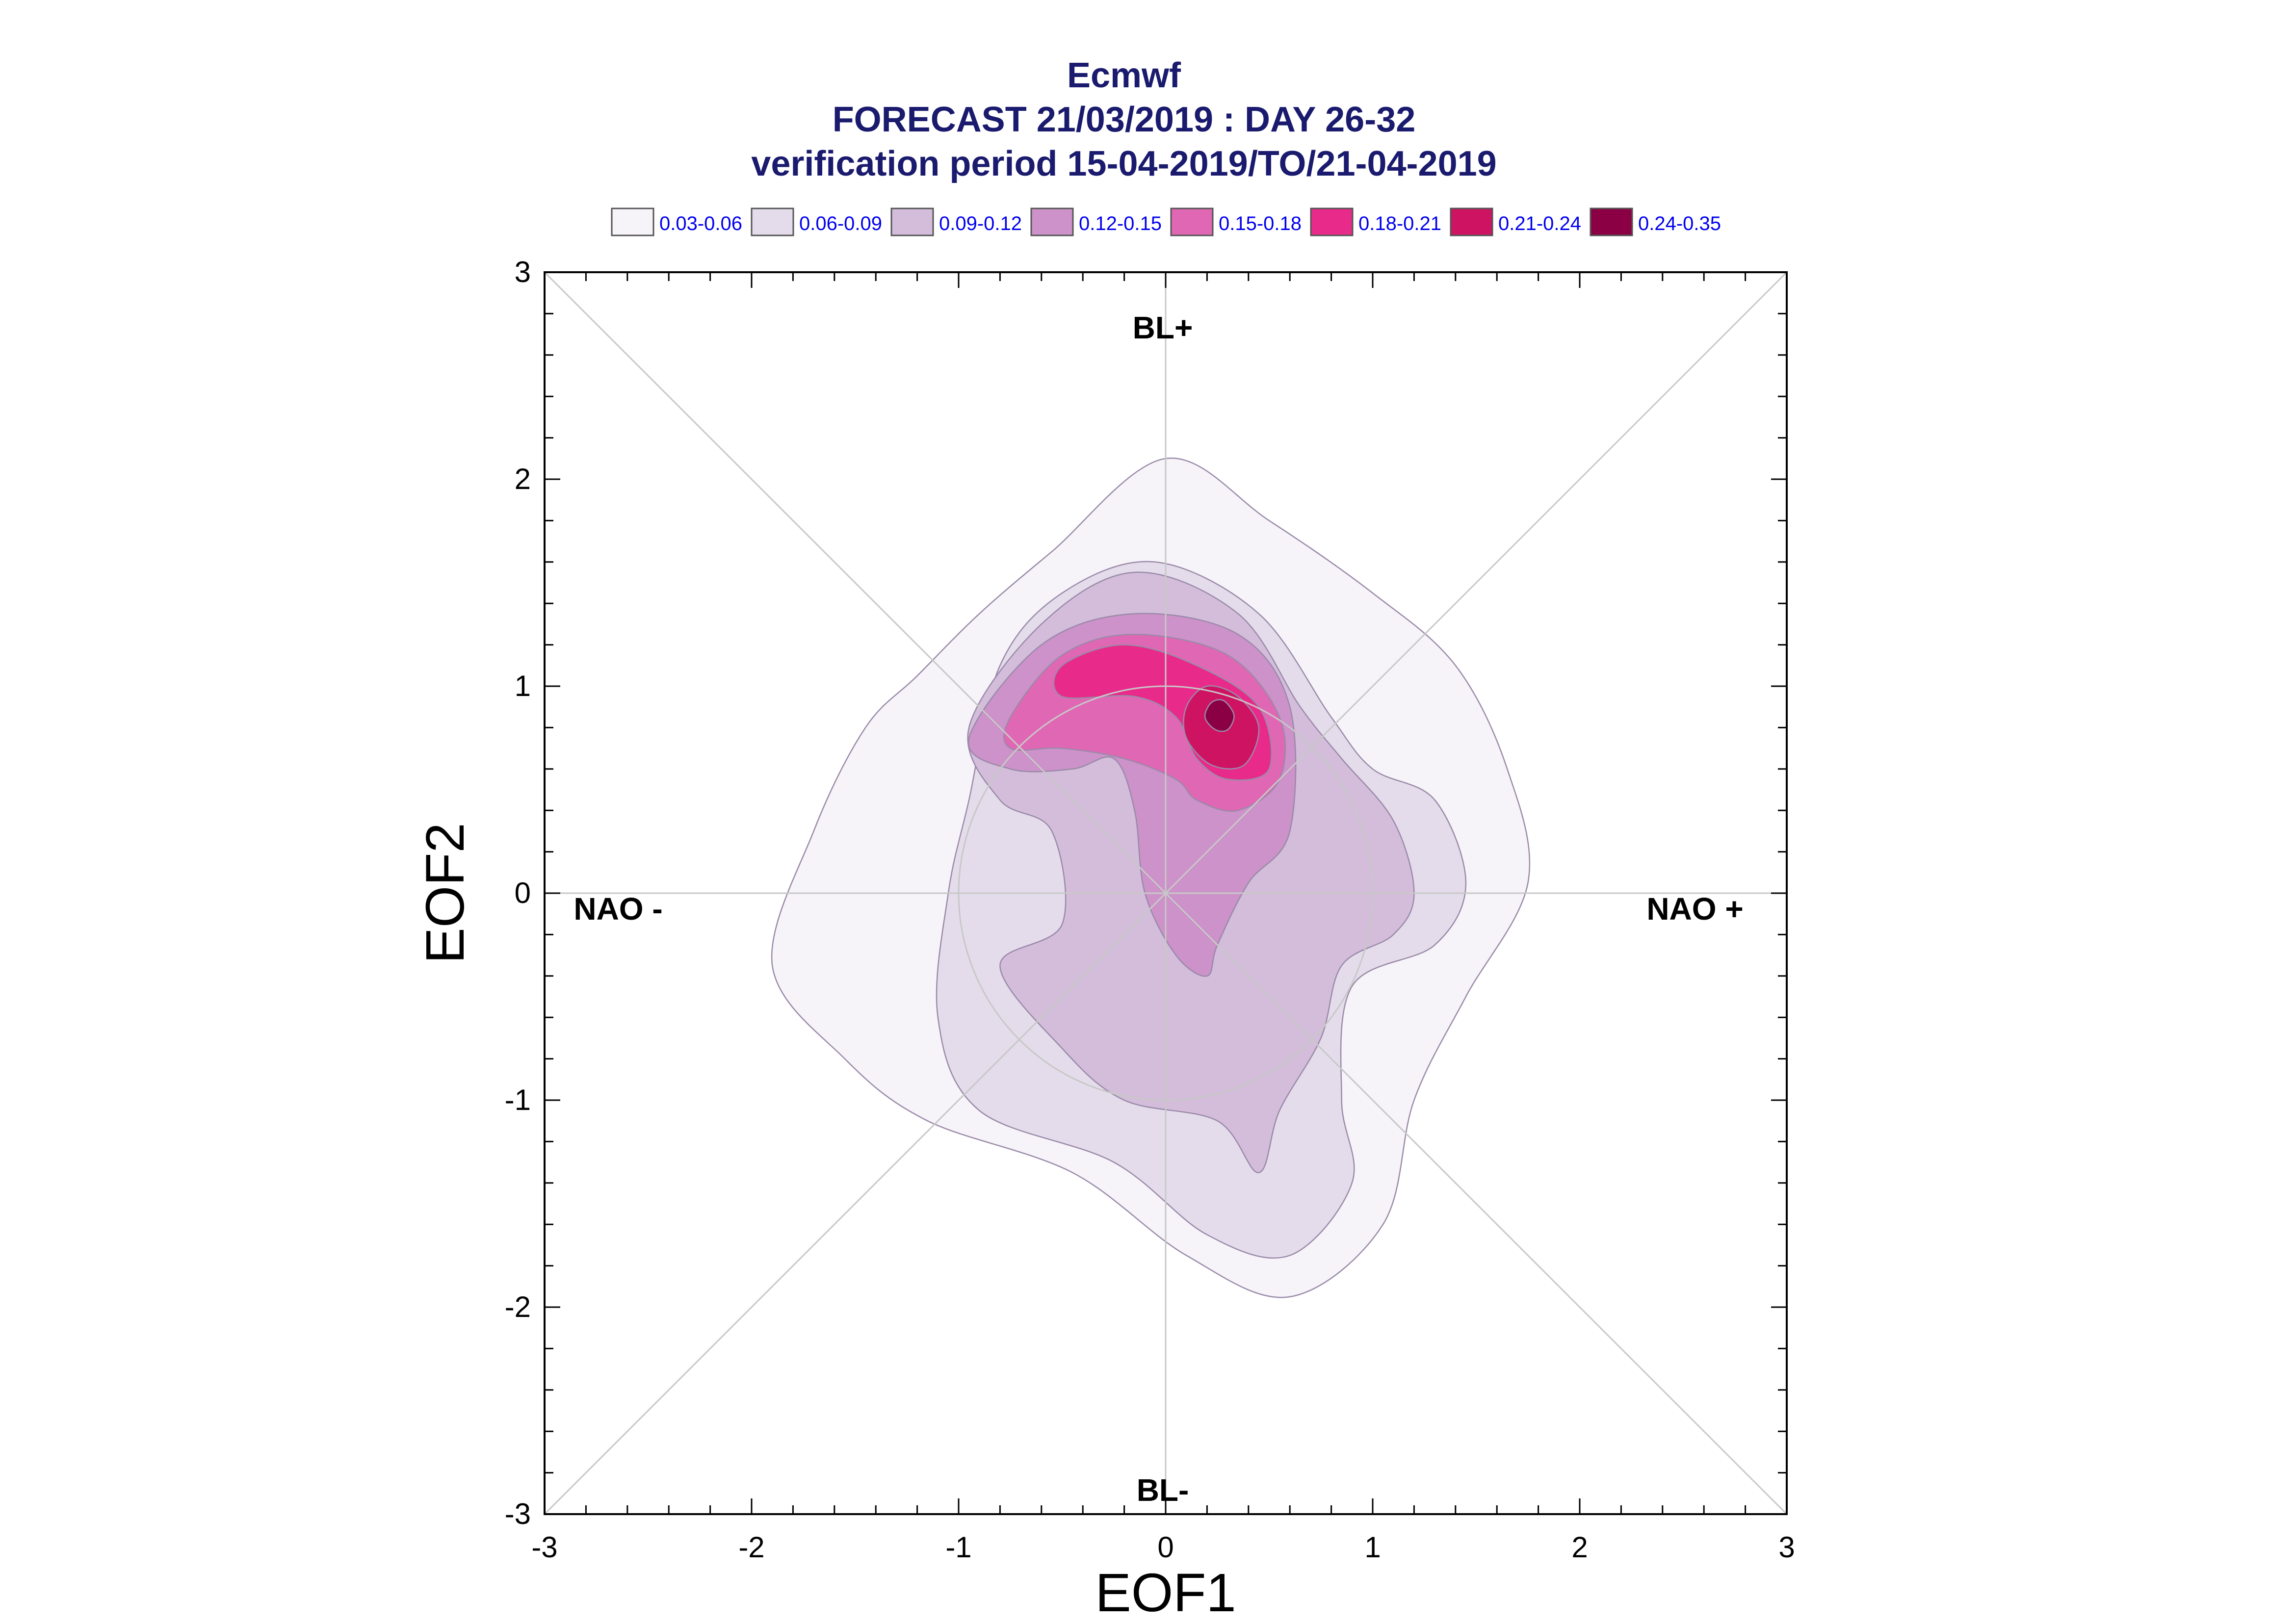 Image resolution: width=2295 pixels, height=1624 pixels. Describe the element at coordinates (445, 893) in the screenshot. I see `y-axis-title: EOF2` at that location.